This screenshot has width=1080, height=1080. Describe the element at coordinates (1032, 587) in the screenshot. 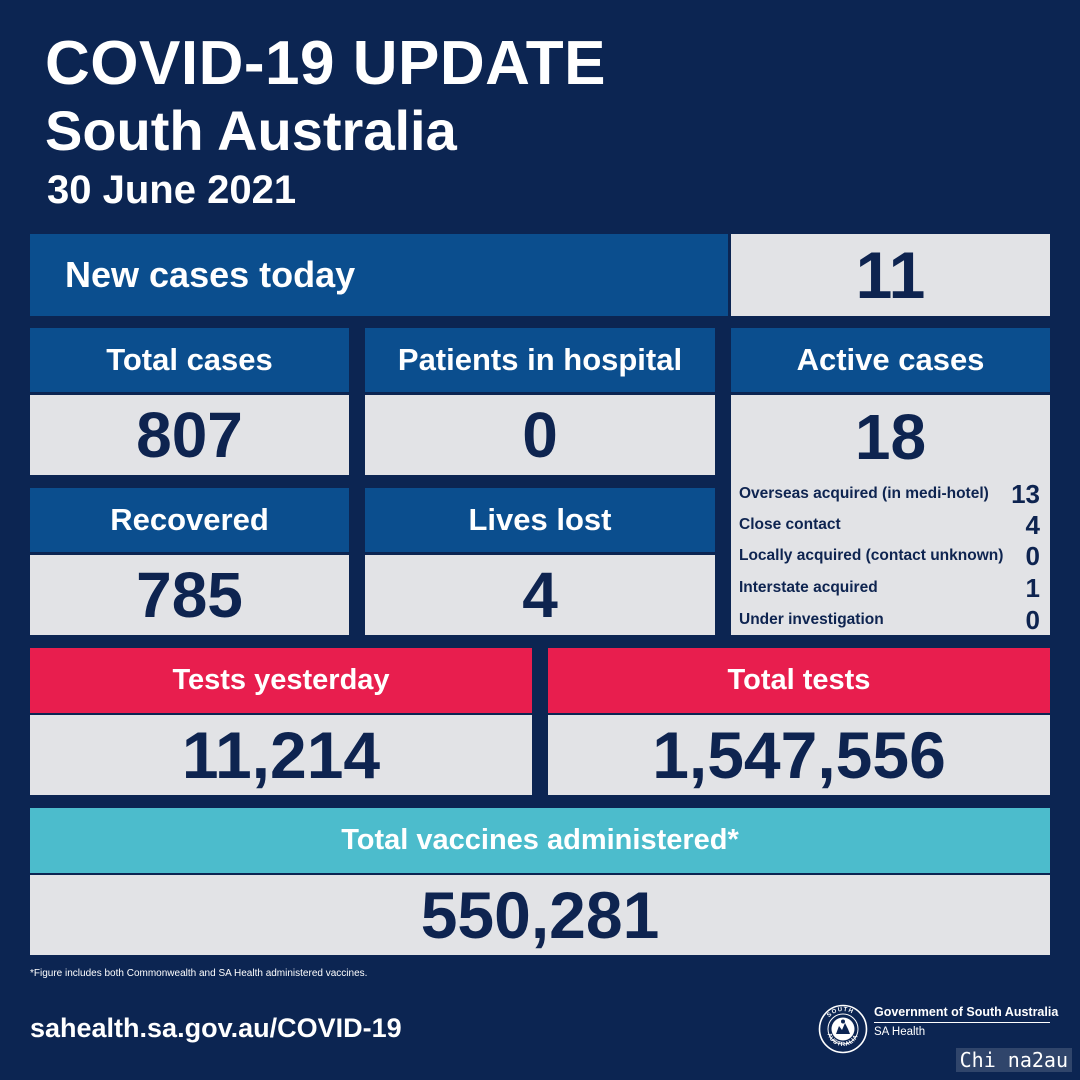

I see `breakdown-value: 1` at that location.